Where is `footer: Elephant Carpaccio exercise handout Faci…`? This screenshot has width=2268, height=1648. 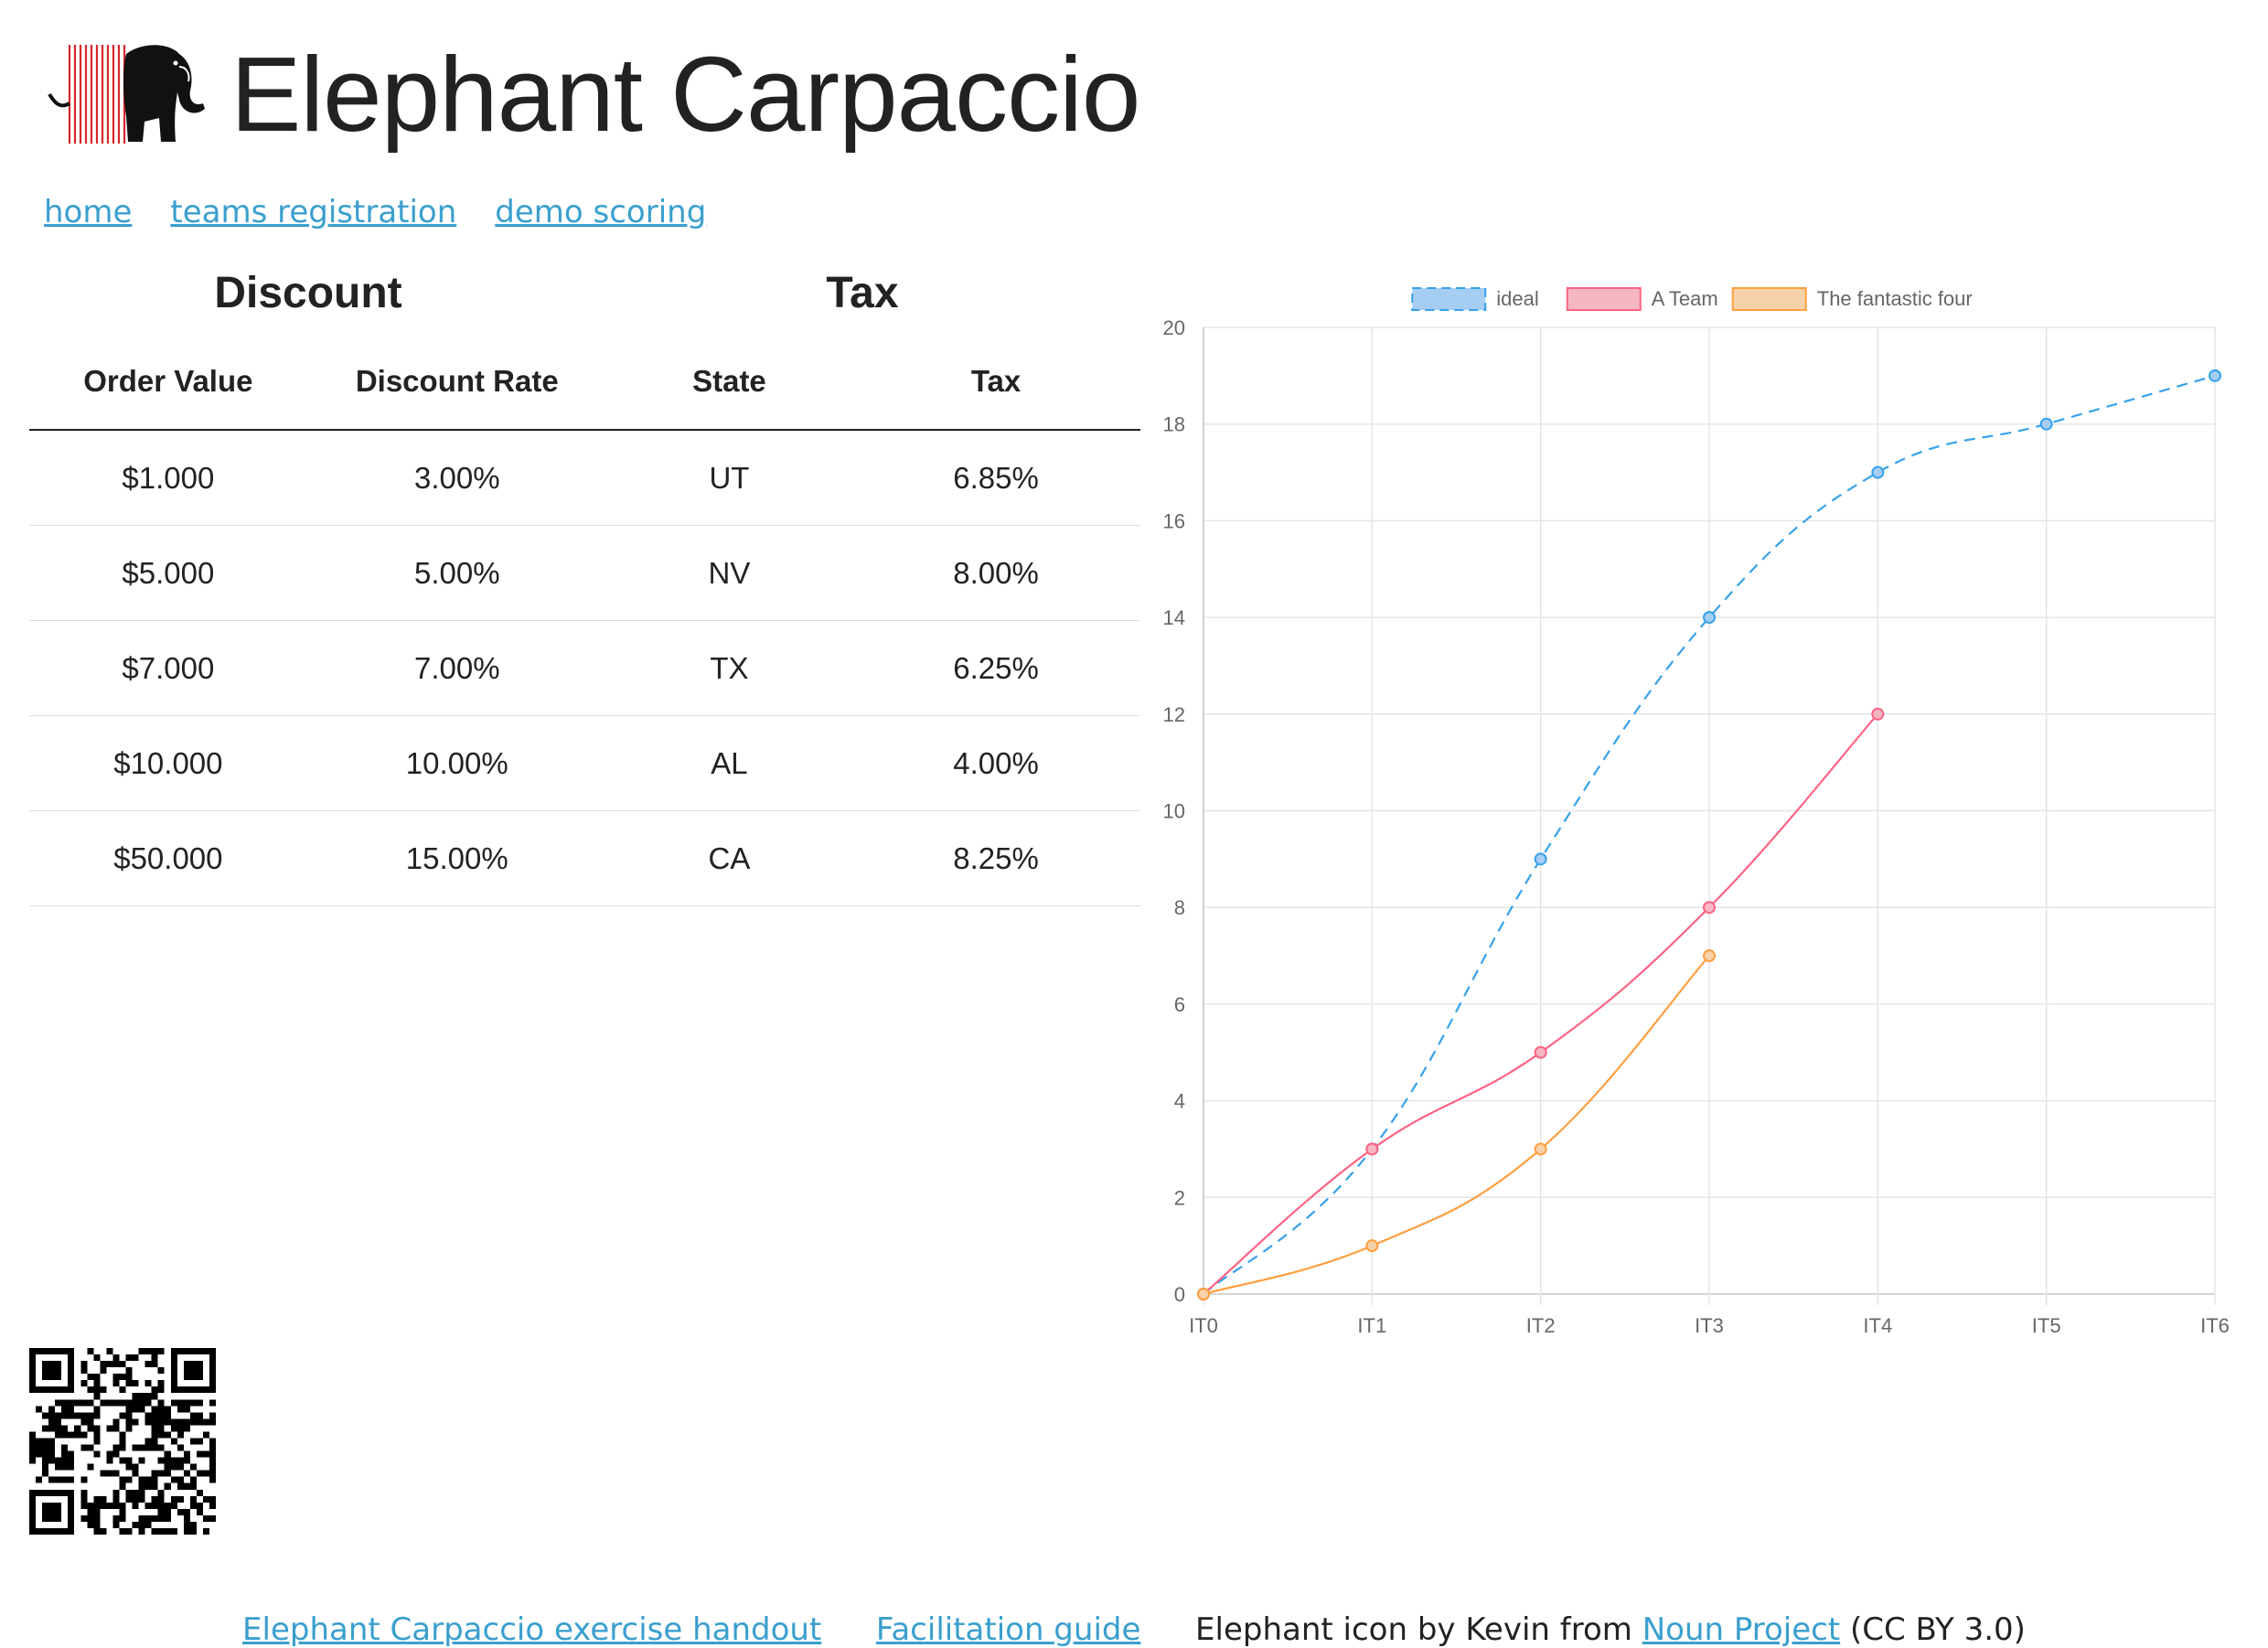
footer: Elephant Carpaccio exercise handout Faci… is located at coordinates (1134, 1629).